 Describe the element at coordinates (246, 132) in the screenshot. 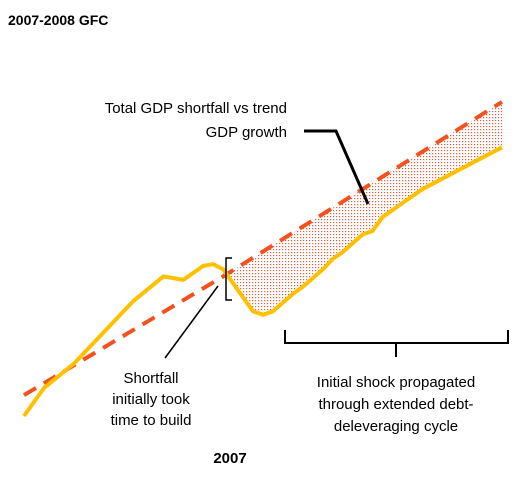

I see `annotation-total-shortfall-line-2: GDP growth` at that location.